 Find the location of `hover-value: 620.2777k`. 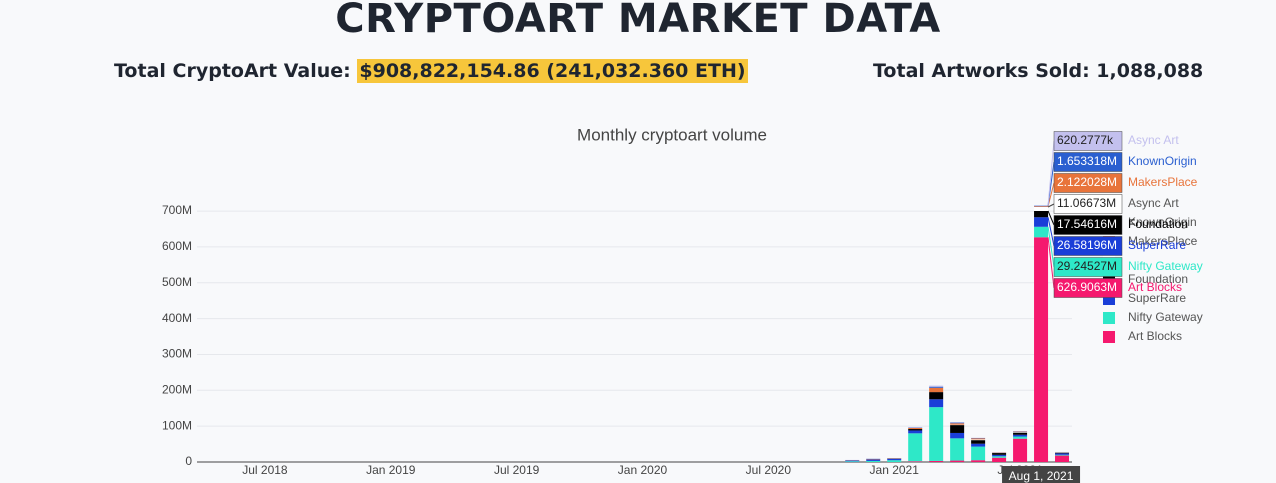

hover-value: 620.2777k is located at coordinates (1085, 140).